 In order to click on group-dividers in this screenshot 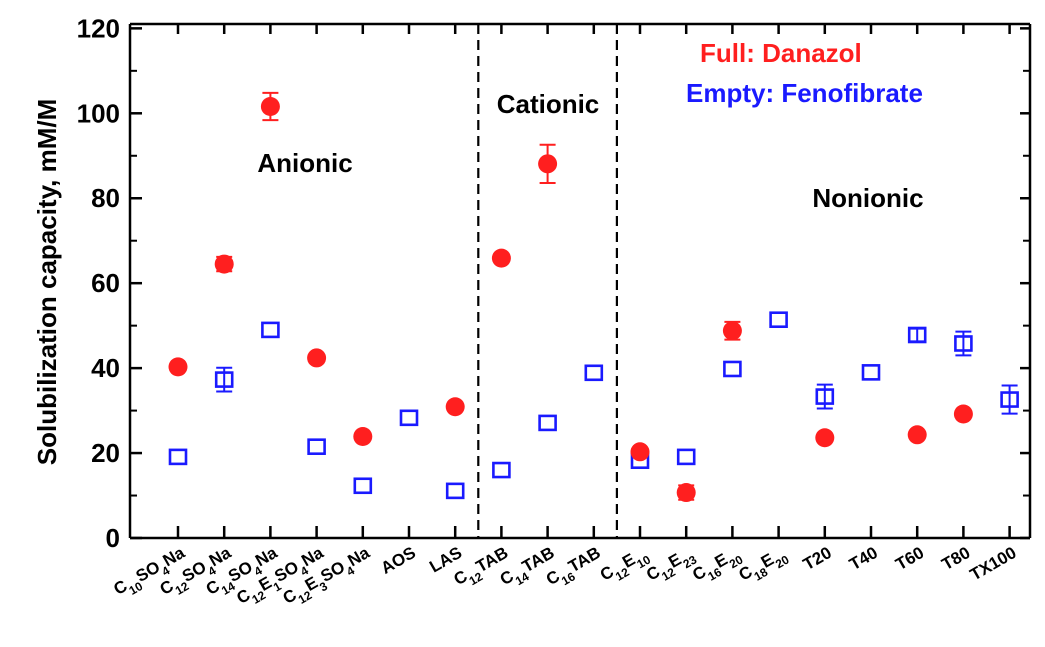, I will do `click(548, 281)`.